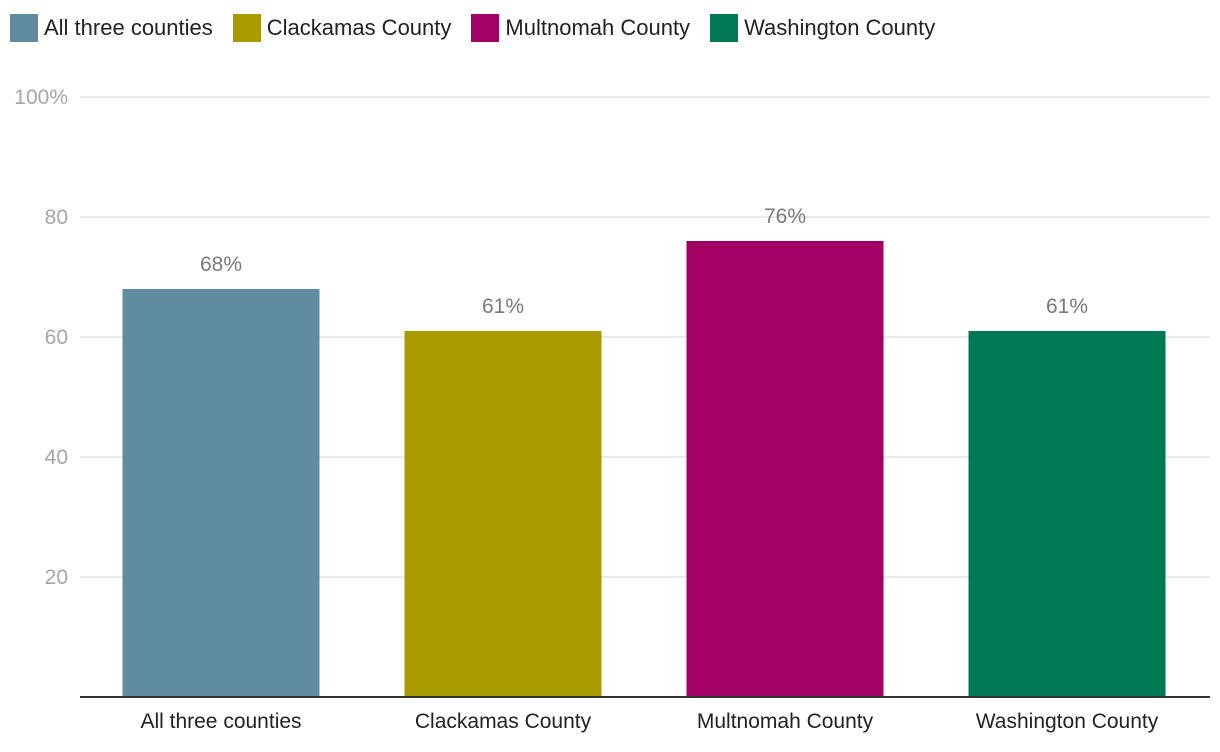 The width and height of the screenshot is (1220, 752). I want to click on legend-label: Washington County, so click(840, 27).